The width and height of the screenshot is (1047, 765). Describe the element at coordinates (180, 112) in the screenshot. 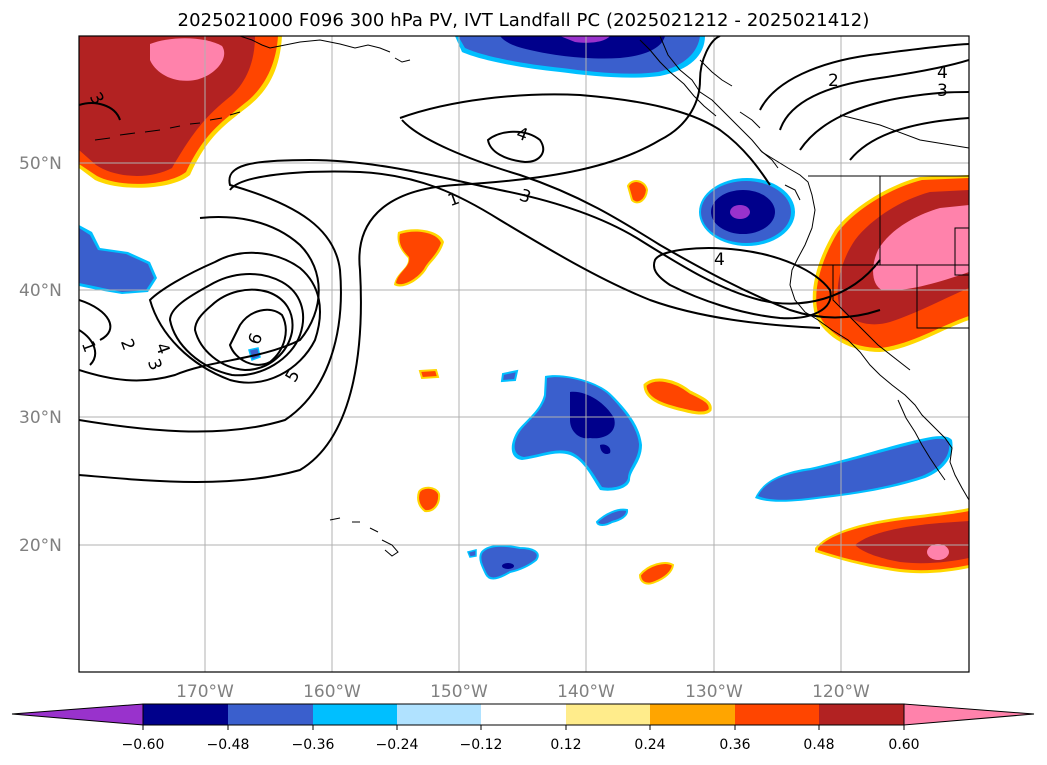

I see `pv-anomaly-positive-northwest` at that location.